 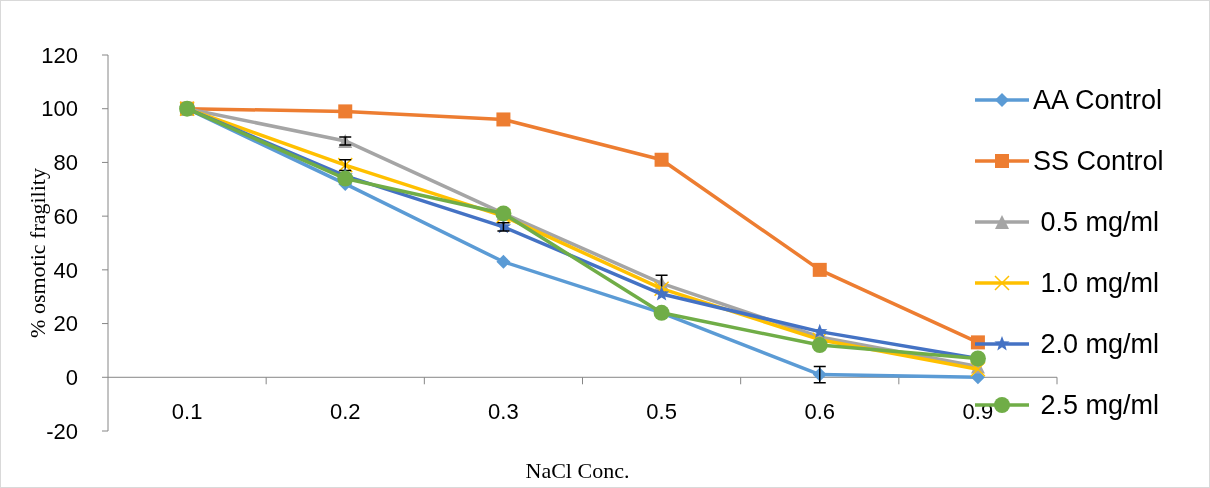 What do you see at coordinates (65, 324) in the screenshot?
I see `y-tick-label: 20` at bounding box center [65, 324].